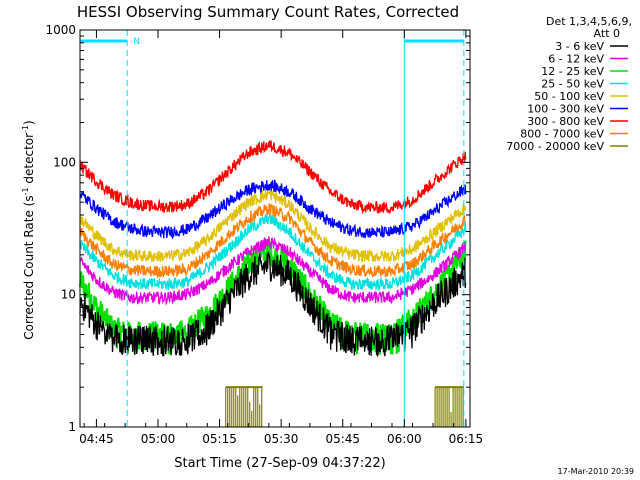 The height and width of the screenshot is (480, 640). I want to click on series-line-300-800kev, so click(273, 177).